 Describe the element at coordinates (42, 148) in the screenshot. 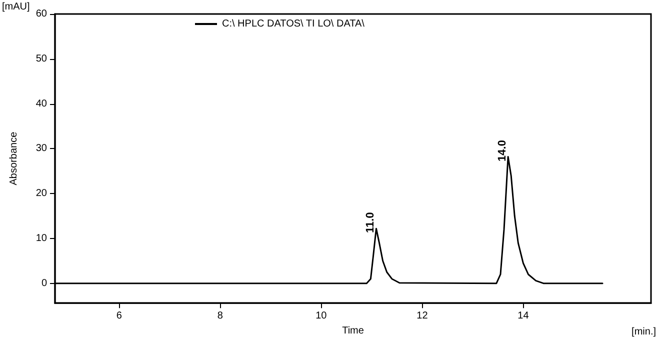

I see `y-tick-label: 30` at that location.